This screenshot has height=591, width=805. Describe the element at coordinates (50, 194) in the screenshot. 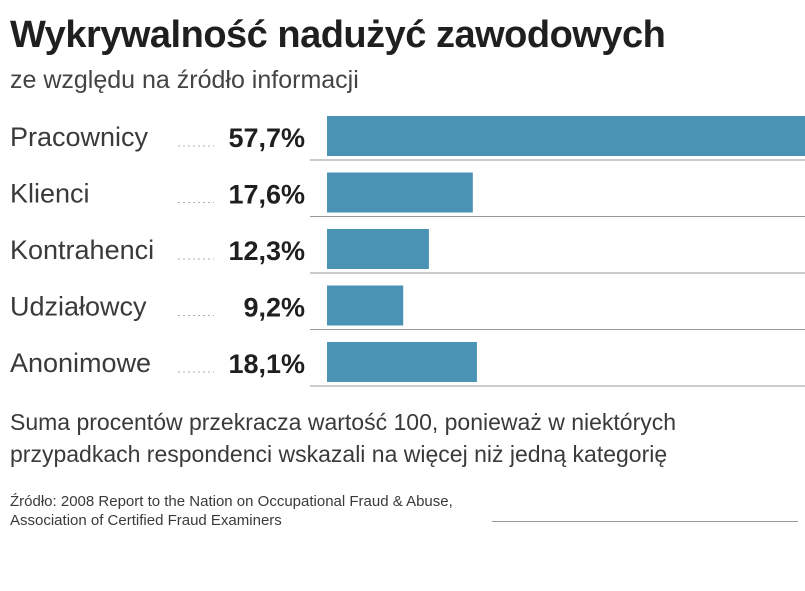

I see `category-label: Klienci` at that location.